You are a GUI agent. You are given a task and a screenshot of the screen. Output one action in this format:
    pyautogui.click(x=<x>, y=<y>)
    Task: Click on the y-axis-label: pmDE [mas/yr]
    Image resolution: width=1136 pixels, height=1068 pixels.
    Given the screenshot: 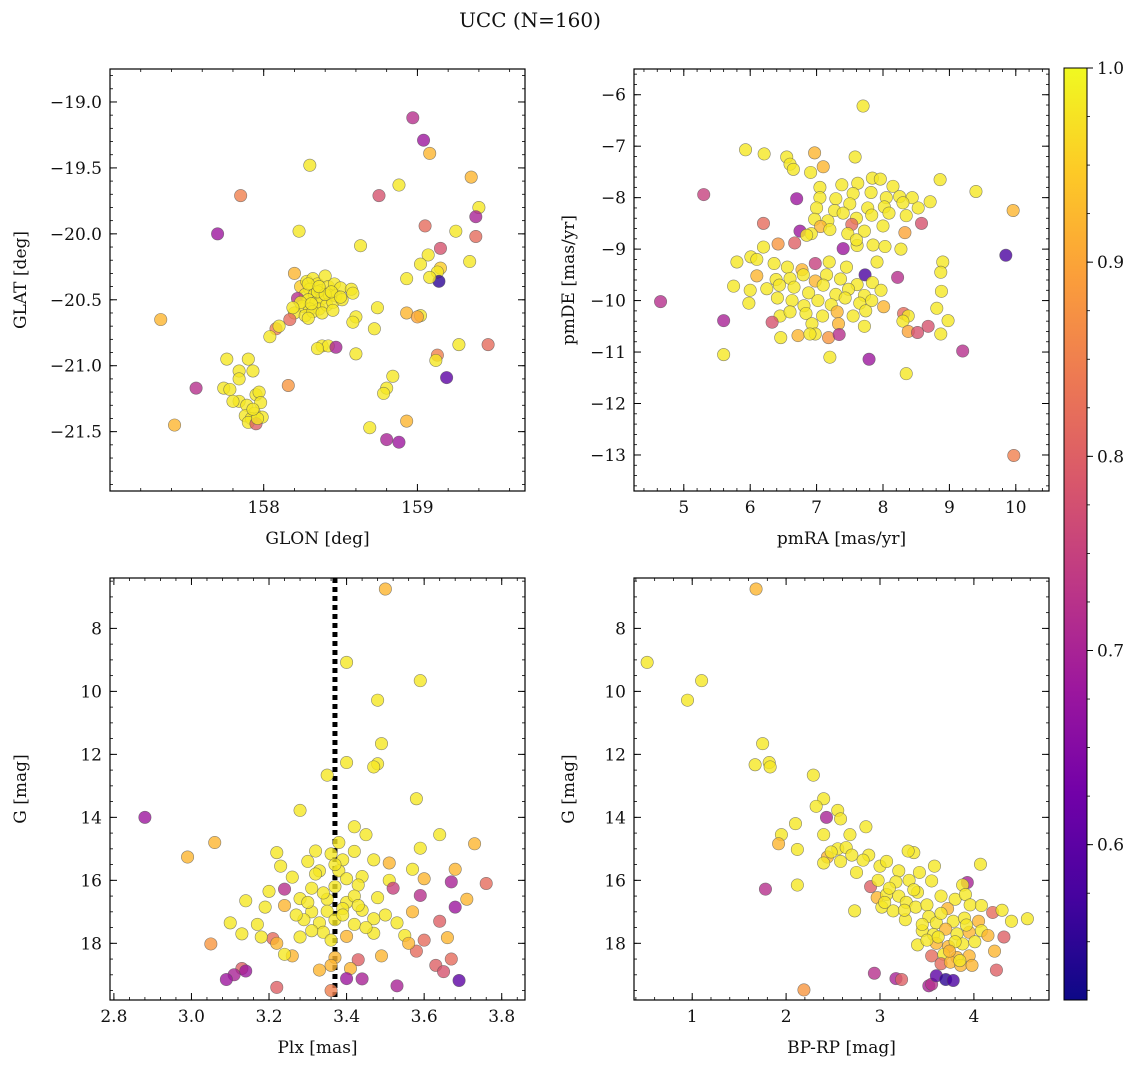 What is the action you would take?
    pyautogui.click(x=569, y=280)
    